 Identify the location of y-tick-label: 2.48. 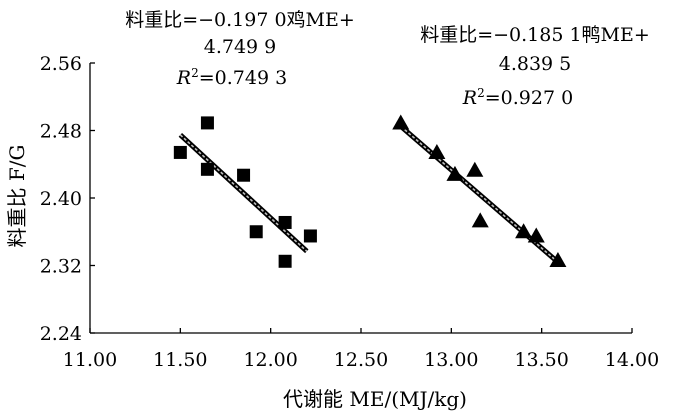
(61, 132).